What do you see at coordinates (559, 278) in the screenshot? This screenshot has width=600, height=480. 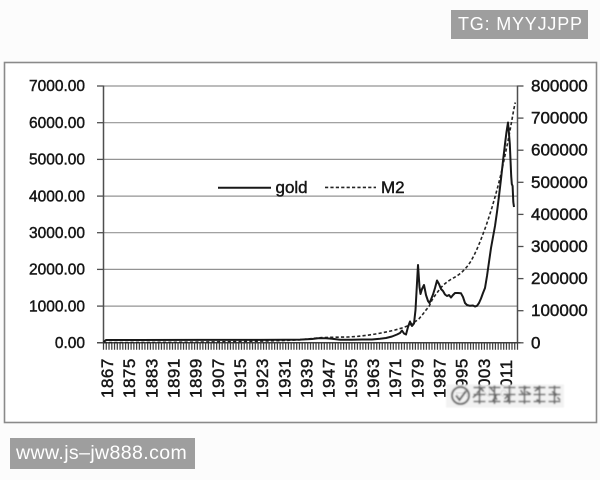 I see `svg-text: 200000` at bounding box center [559, 278].